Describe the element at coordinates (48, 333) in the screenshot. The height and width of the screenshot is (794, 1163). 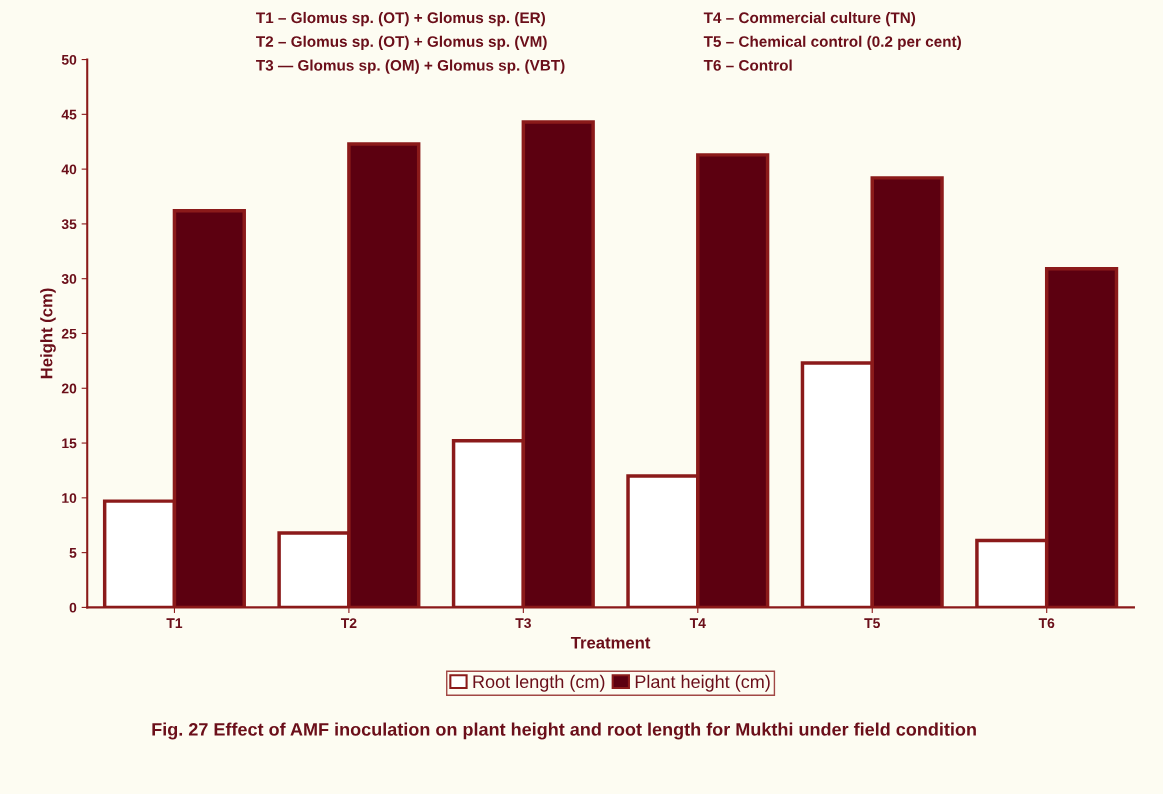
I see `y-axis-title: Height (cm)` at that location.